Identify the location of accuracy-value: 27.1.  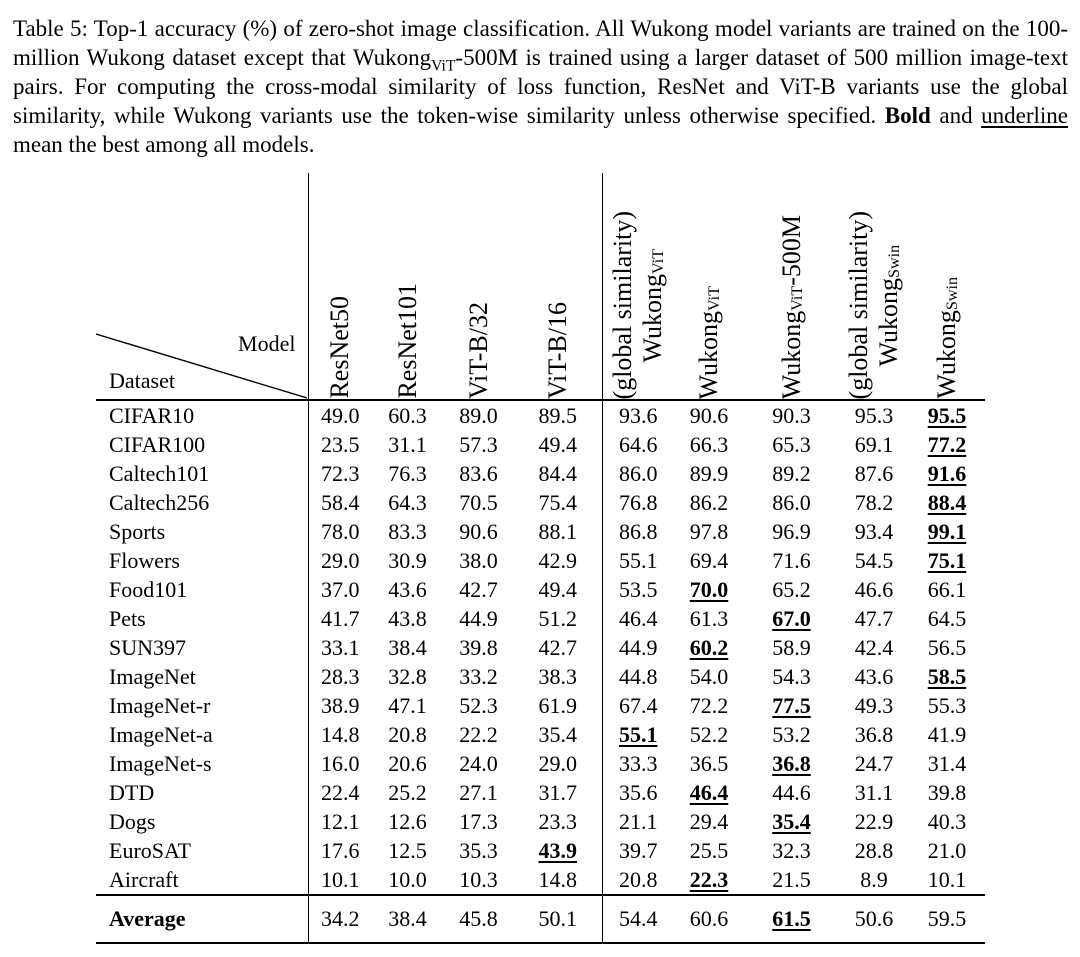
(478, 792).